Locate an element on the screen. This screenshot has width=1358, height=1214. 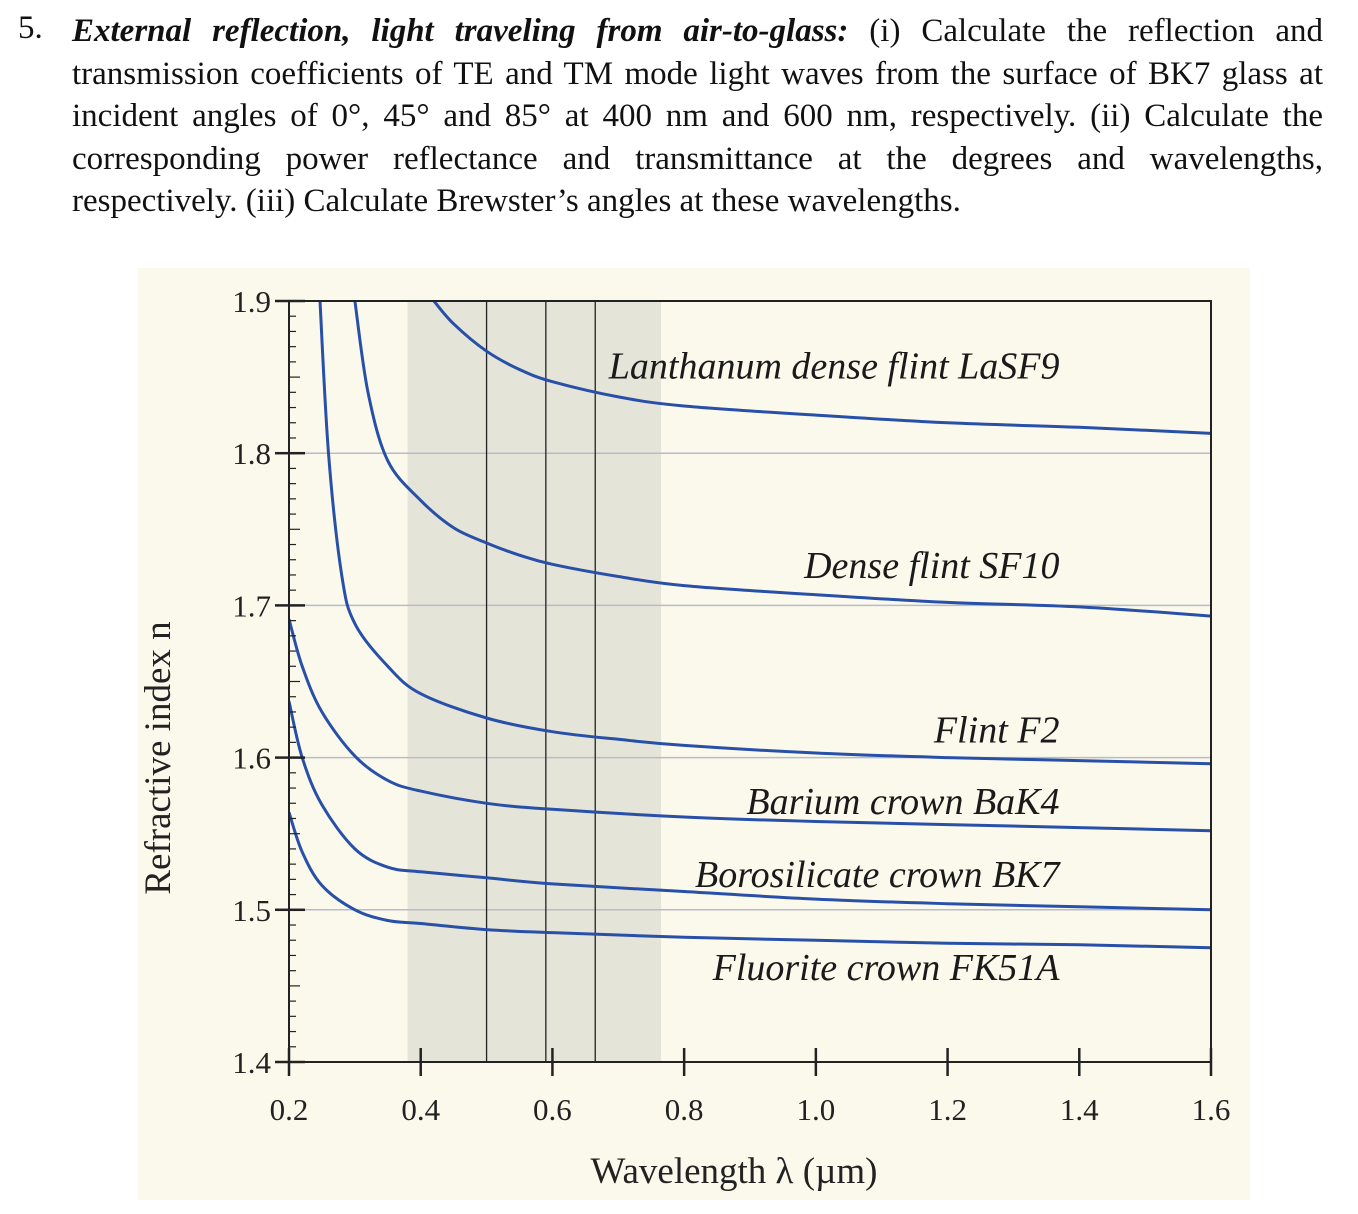
x-tick-label: 0.4 is located at coordinates (420, 1109).